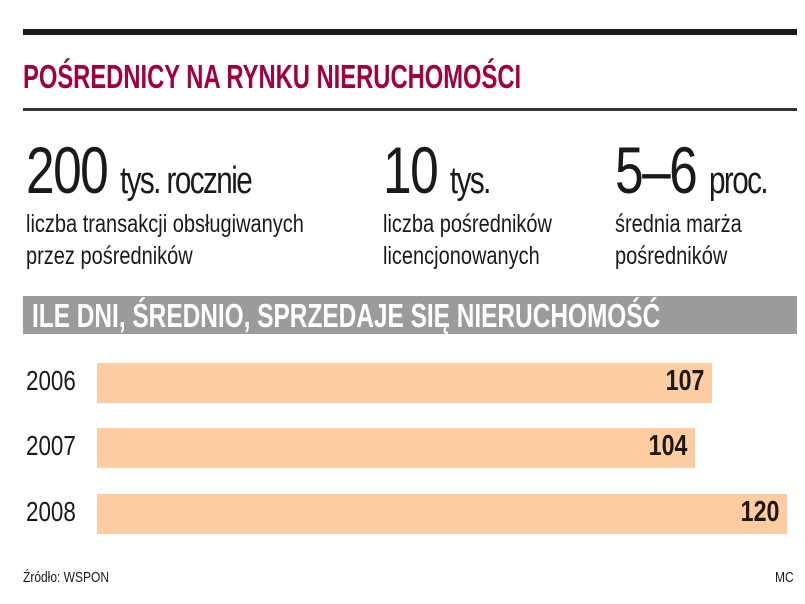  I want to click on source-note: Źródło: WSPON, so click(66, 577).